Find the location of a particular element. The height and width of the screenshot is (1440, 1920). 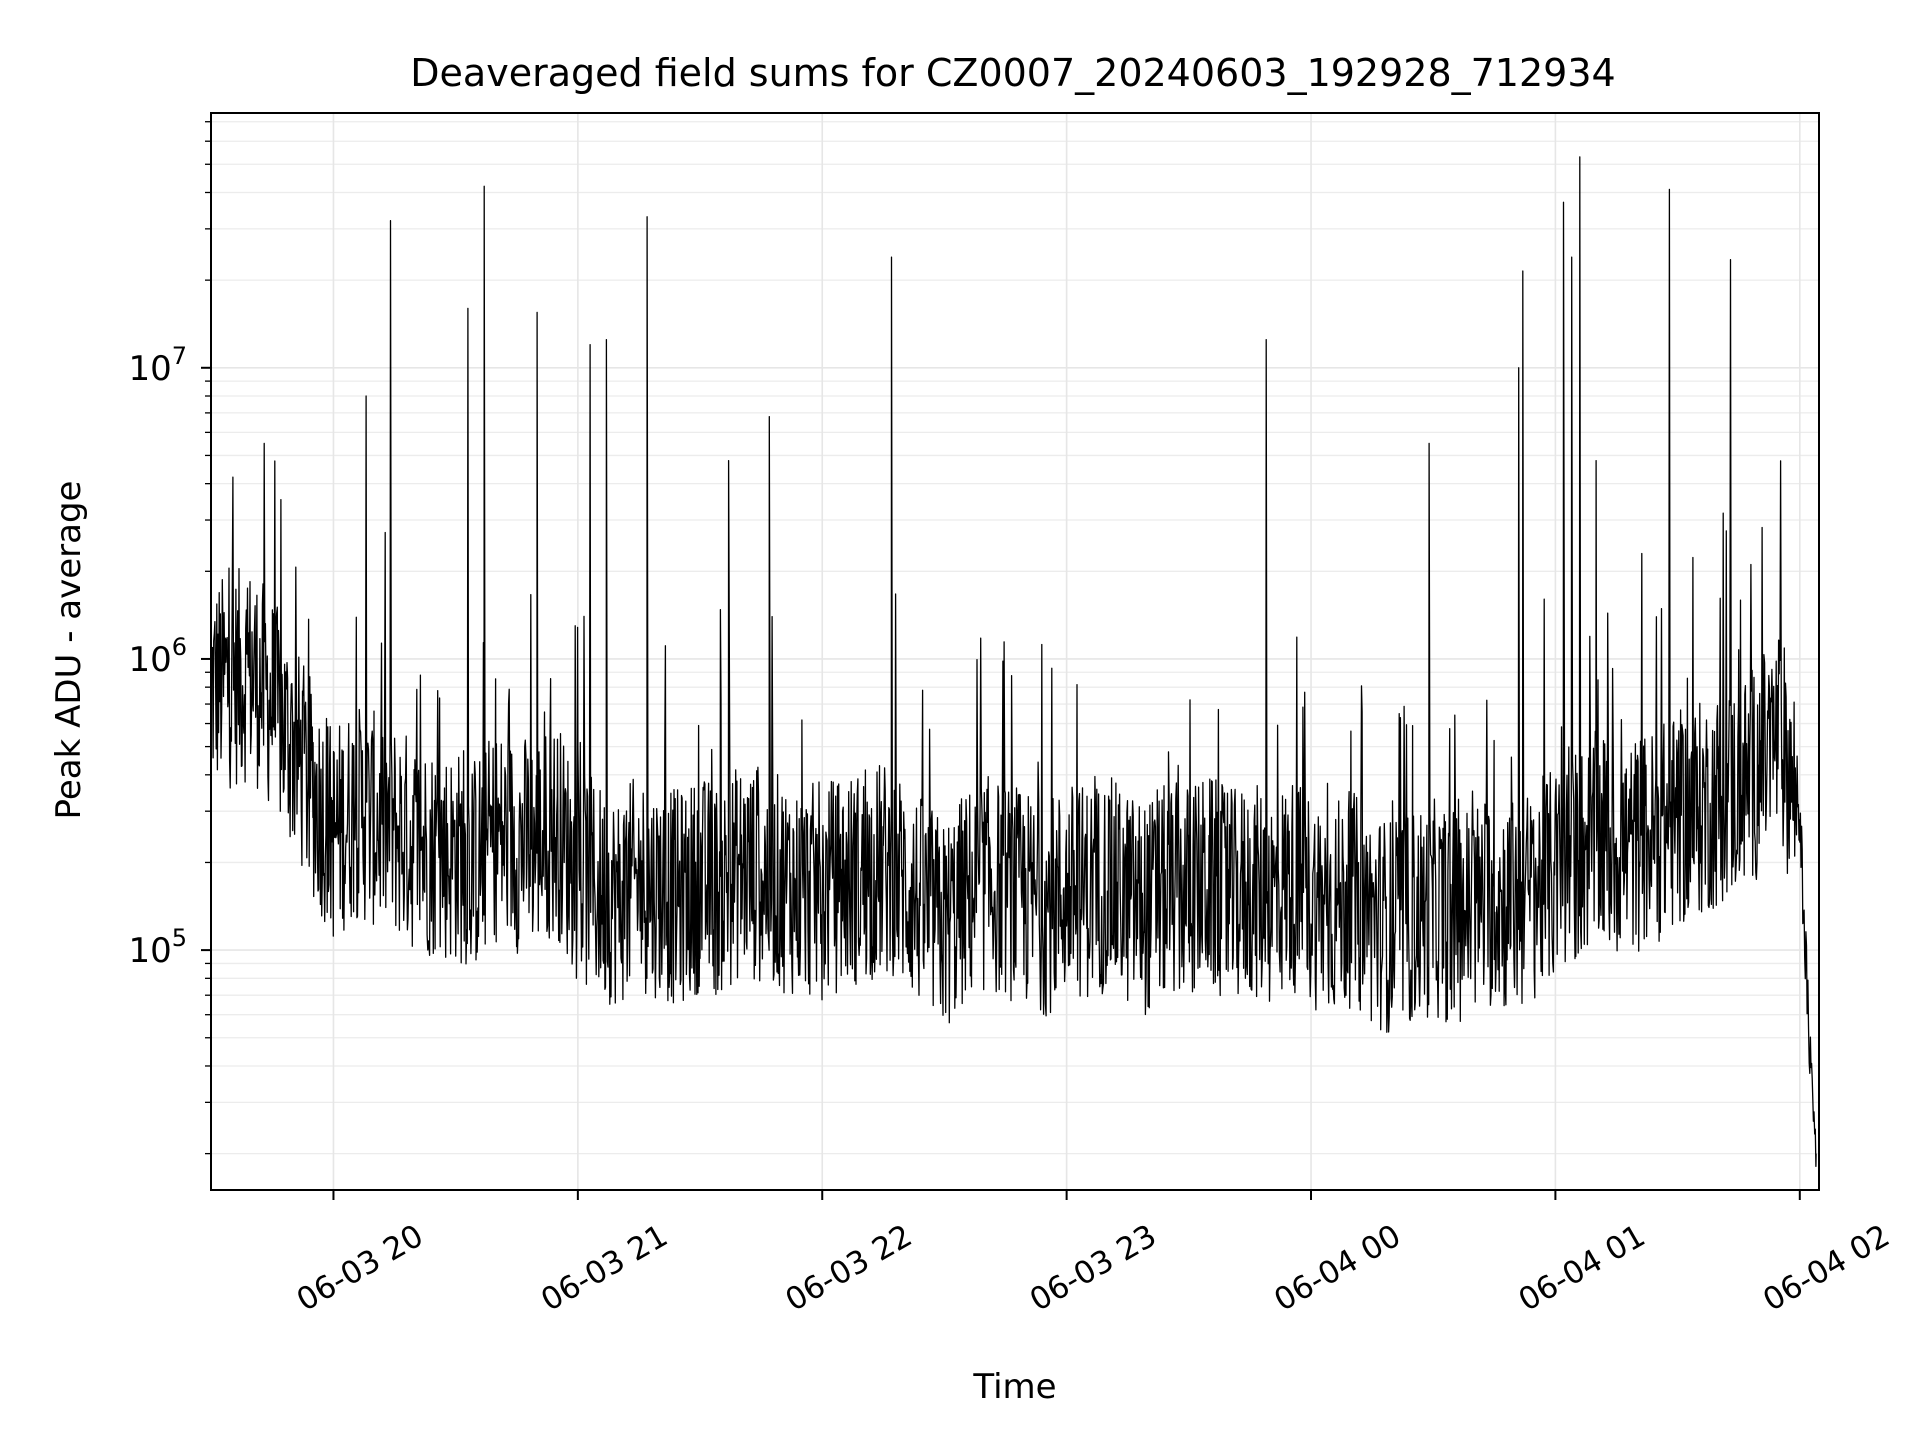

x-tick-label: 06-04 02 is located at coordinates (1826, 1268).